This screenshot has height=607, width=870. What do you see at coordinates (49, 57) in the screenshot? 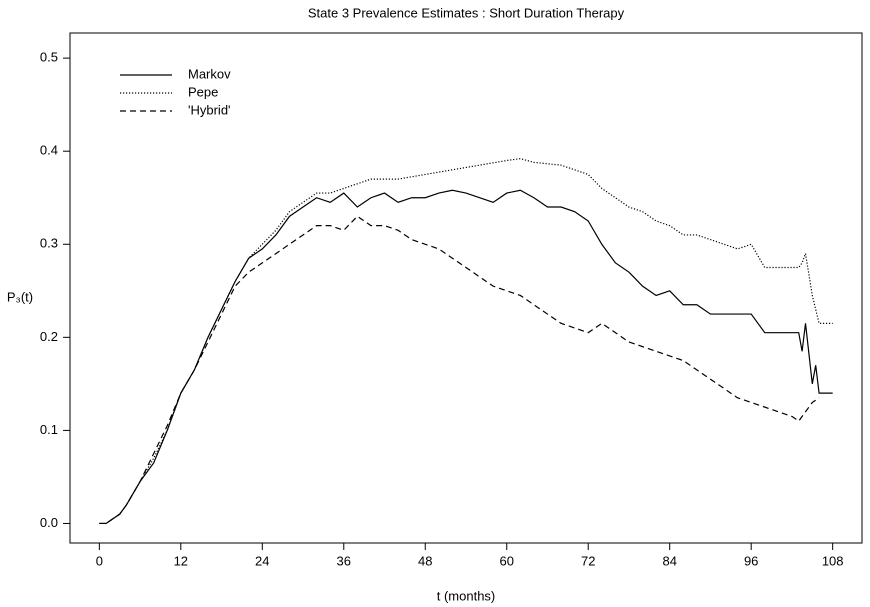
I see `y-tick-label: 0.5` at bounding box center [49, 57].